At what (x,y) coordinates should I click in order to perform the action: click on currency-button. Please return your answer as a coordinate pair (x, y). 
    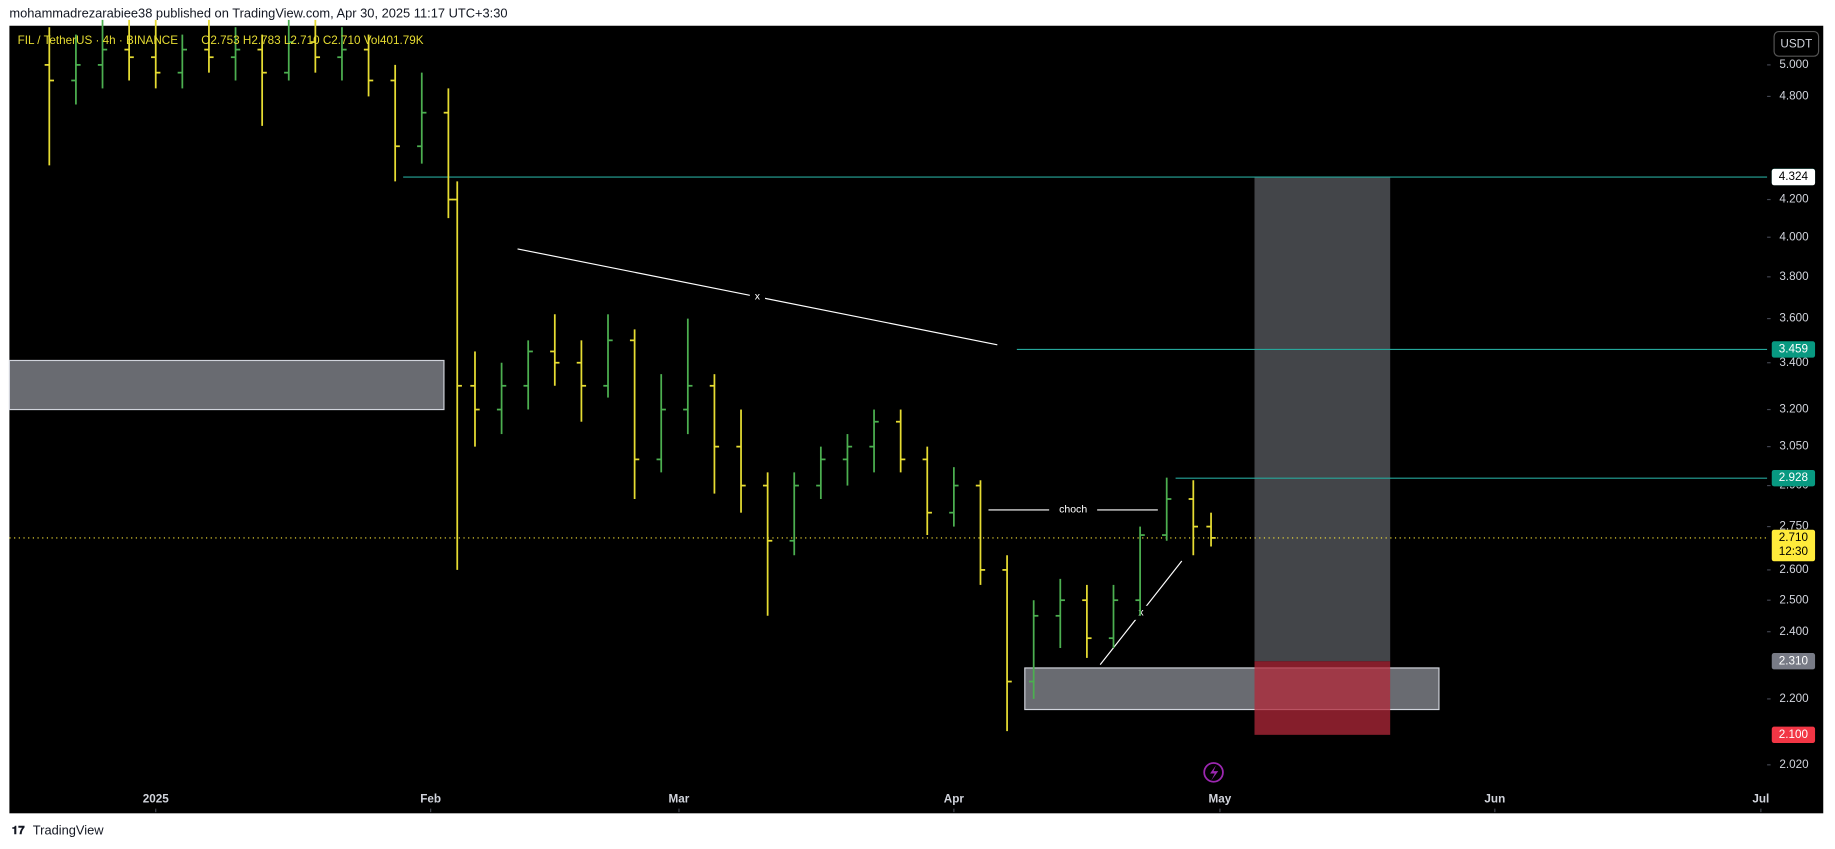
    Looking at the image, I should click on (1796, 44).